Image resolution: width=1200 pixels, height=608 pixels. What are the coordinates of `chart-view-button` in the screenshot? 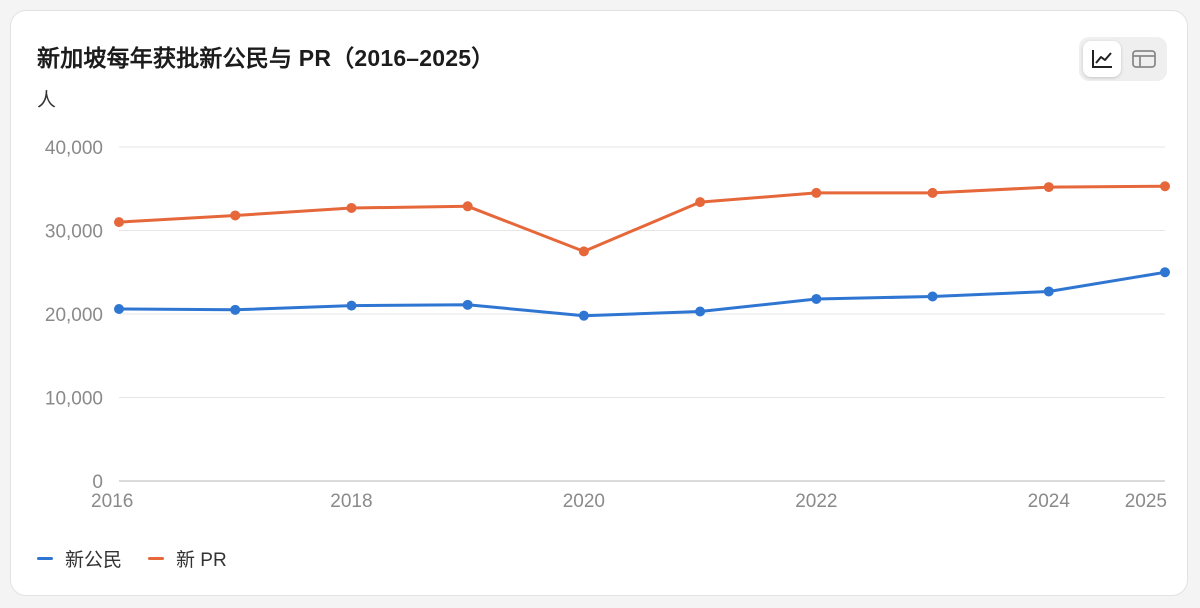 It's located at (1102, 59).